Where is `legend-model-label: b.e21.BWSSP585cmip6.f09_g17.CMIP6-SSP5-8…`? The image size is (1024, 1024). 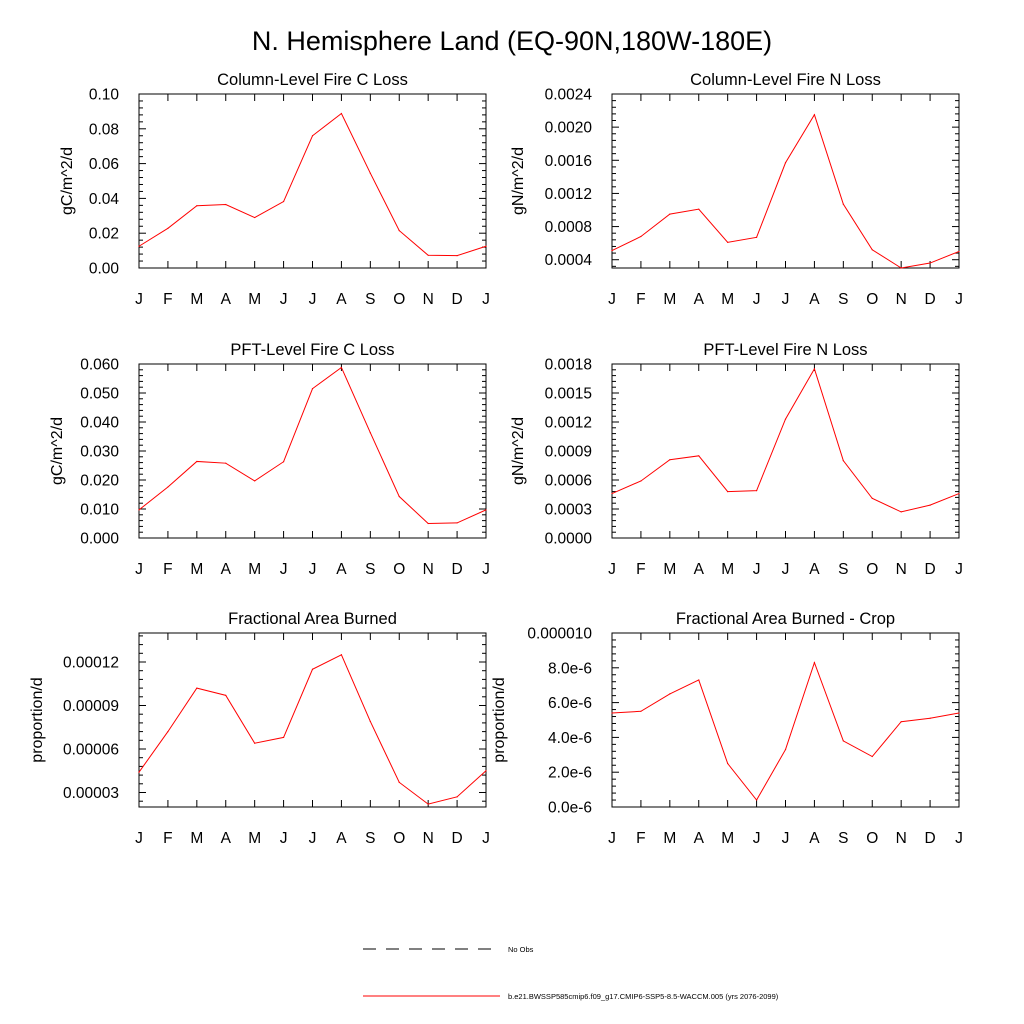
legend-model-label: b.e21.BWSSP585cmip6.f09_g17.CMIP6-SSP5-8… is located at coordinates (643, 996).